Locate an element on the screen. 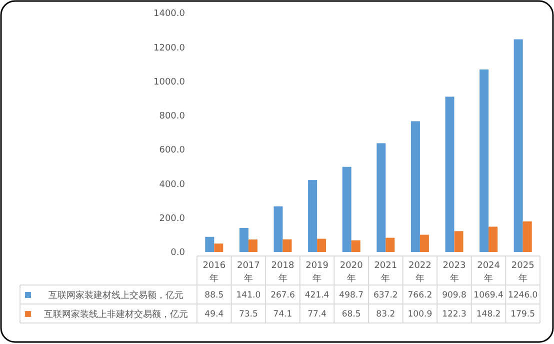 The height and width of the screenshot is (344, 554). data-label: 909.8 is located at coordinates (454, 295).